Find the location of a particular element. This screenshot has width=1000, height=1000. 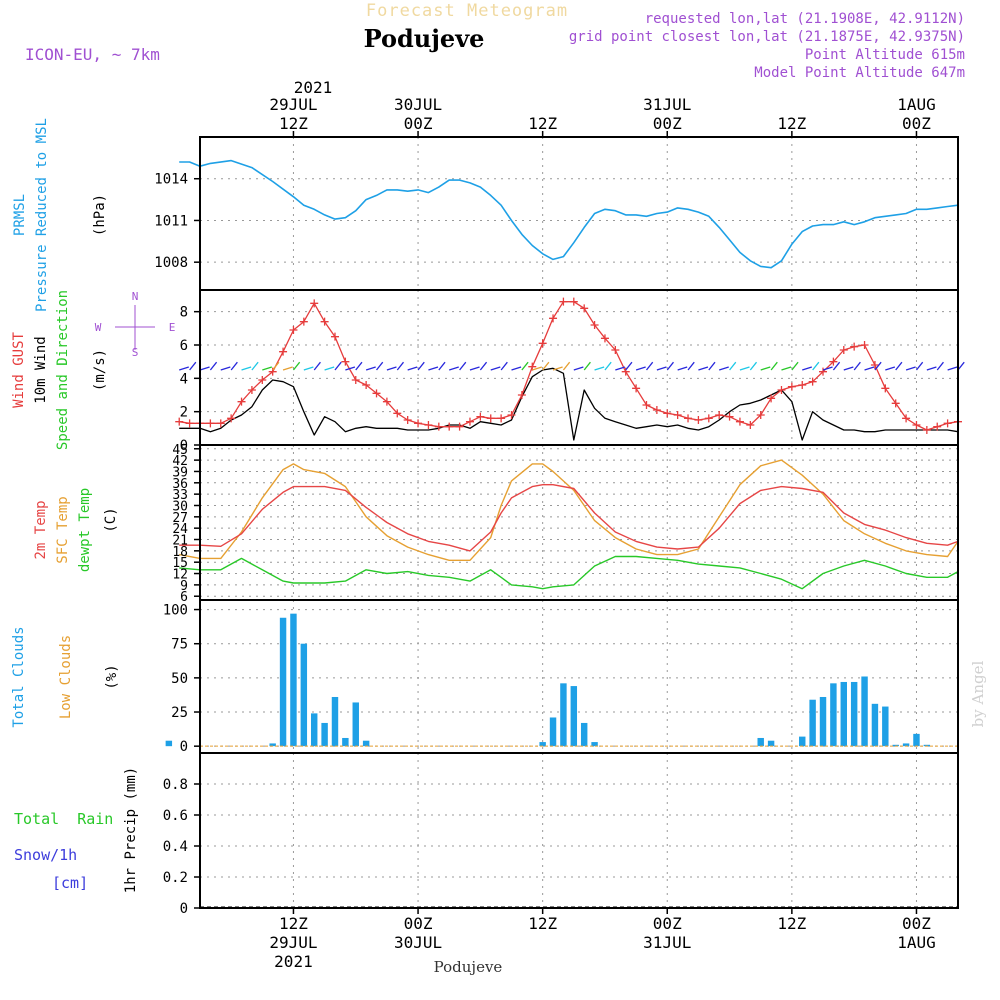

wind-dir-label: Speed and Direction is located at coordinates (63, 370).